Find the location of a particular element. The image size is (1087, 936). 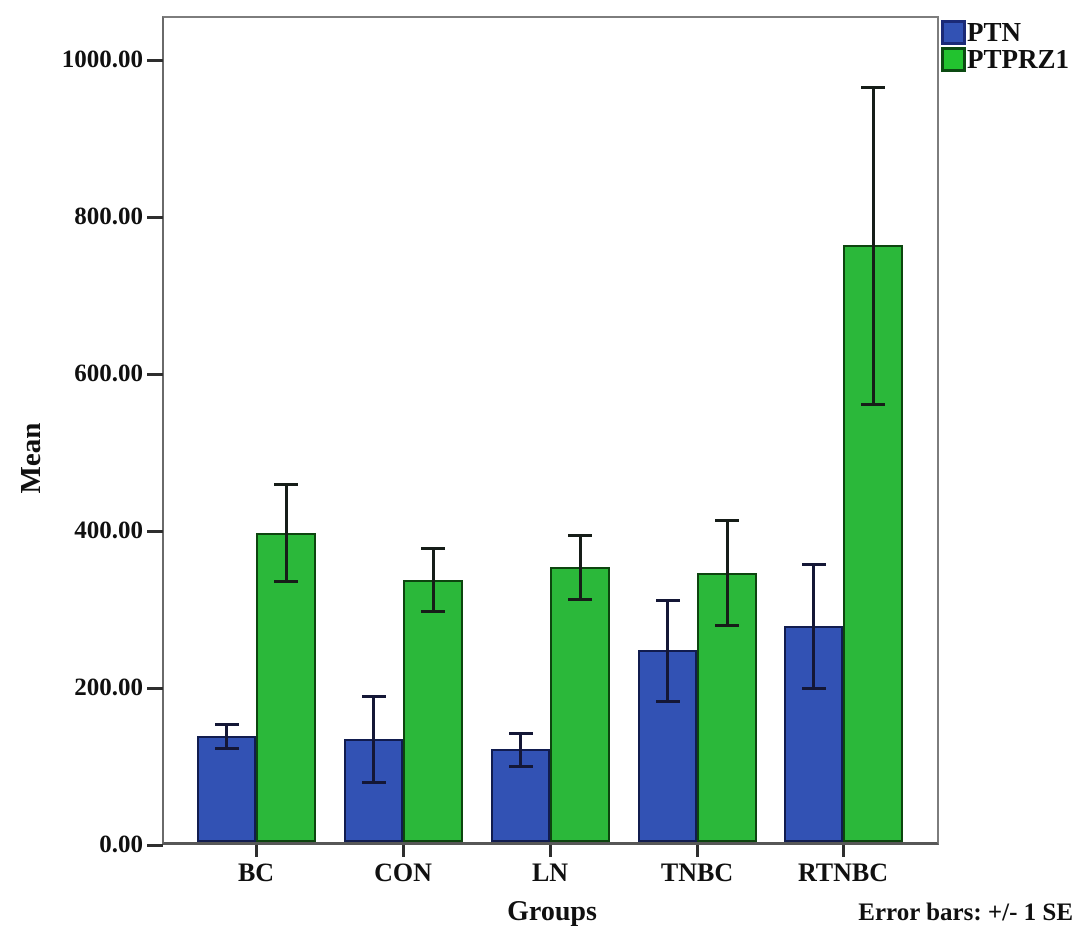

legend-swatch-ptn is located at coordinates (953, 32).